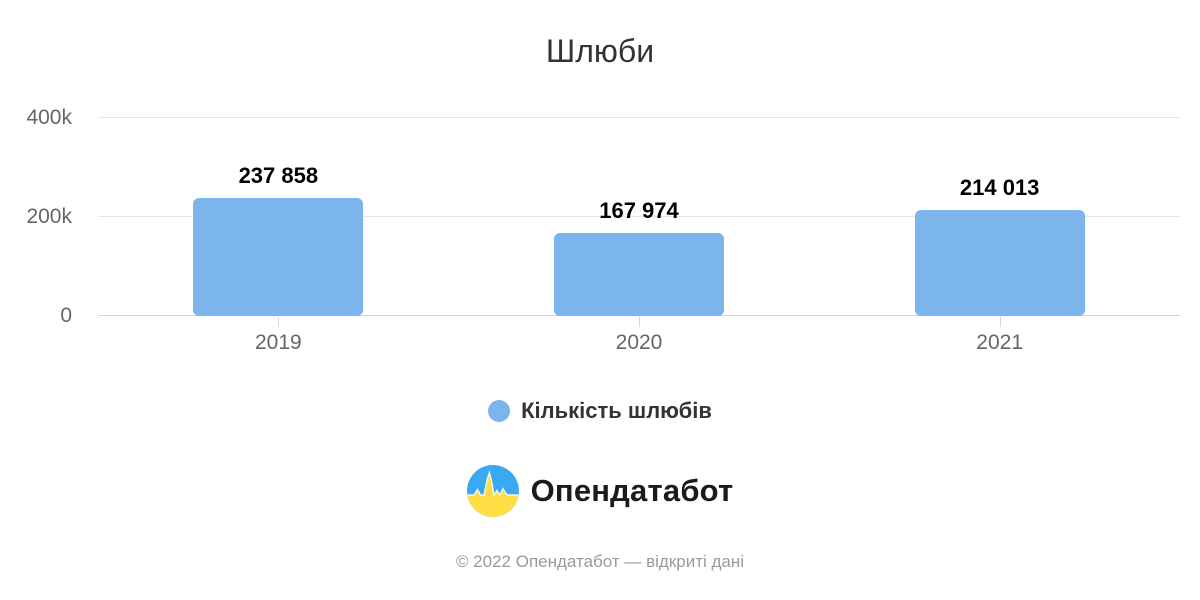  What do you see at coordinates (639, 274) in the screenshot?
I see `bar-2020` at bounding box center [639, 274].